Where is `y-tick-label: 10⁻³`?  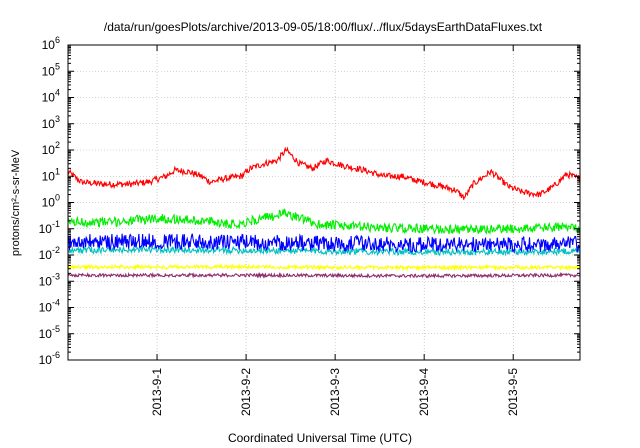
y-tick-label: 10⁻³ is located at coordinates (49, 279).